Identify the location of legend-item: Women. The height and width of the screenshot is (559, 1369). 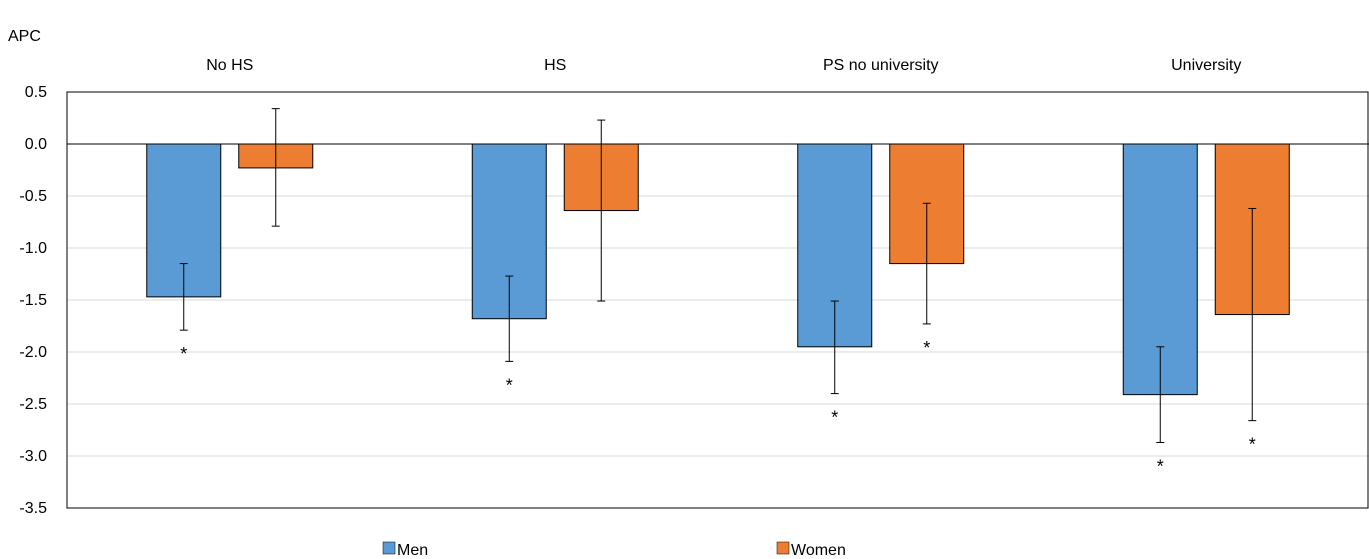
(811, 550).